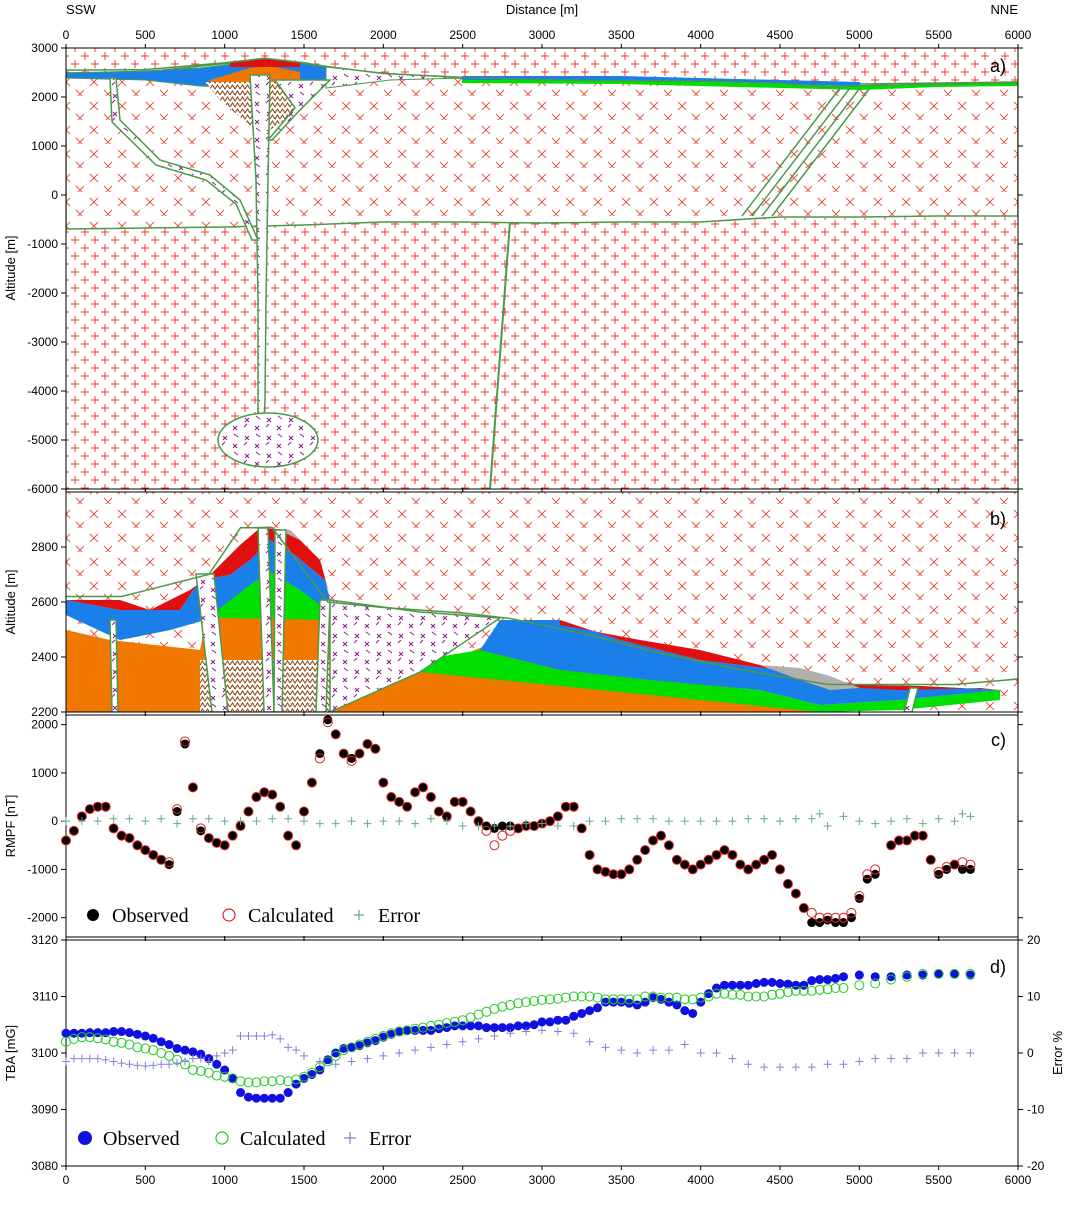 This screenshot has height=1210, width=1068. I want to click on panel-b-gray-topo, so click(557, 608).